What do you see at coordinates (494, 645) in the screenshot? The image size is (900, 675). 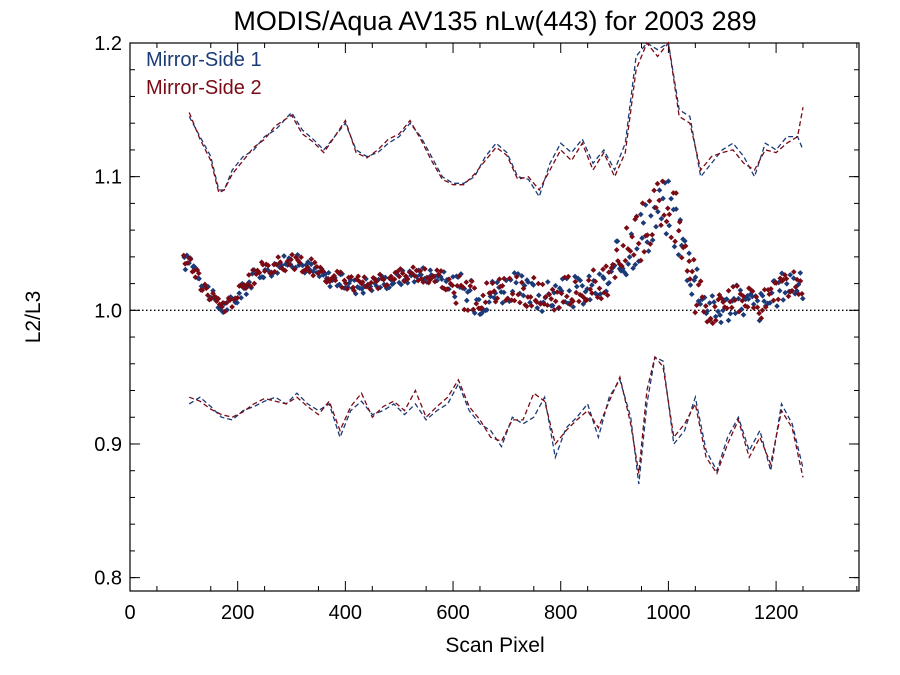 I see `x-axis-title: Scan Pixel` at bounding box center [494, 645].